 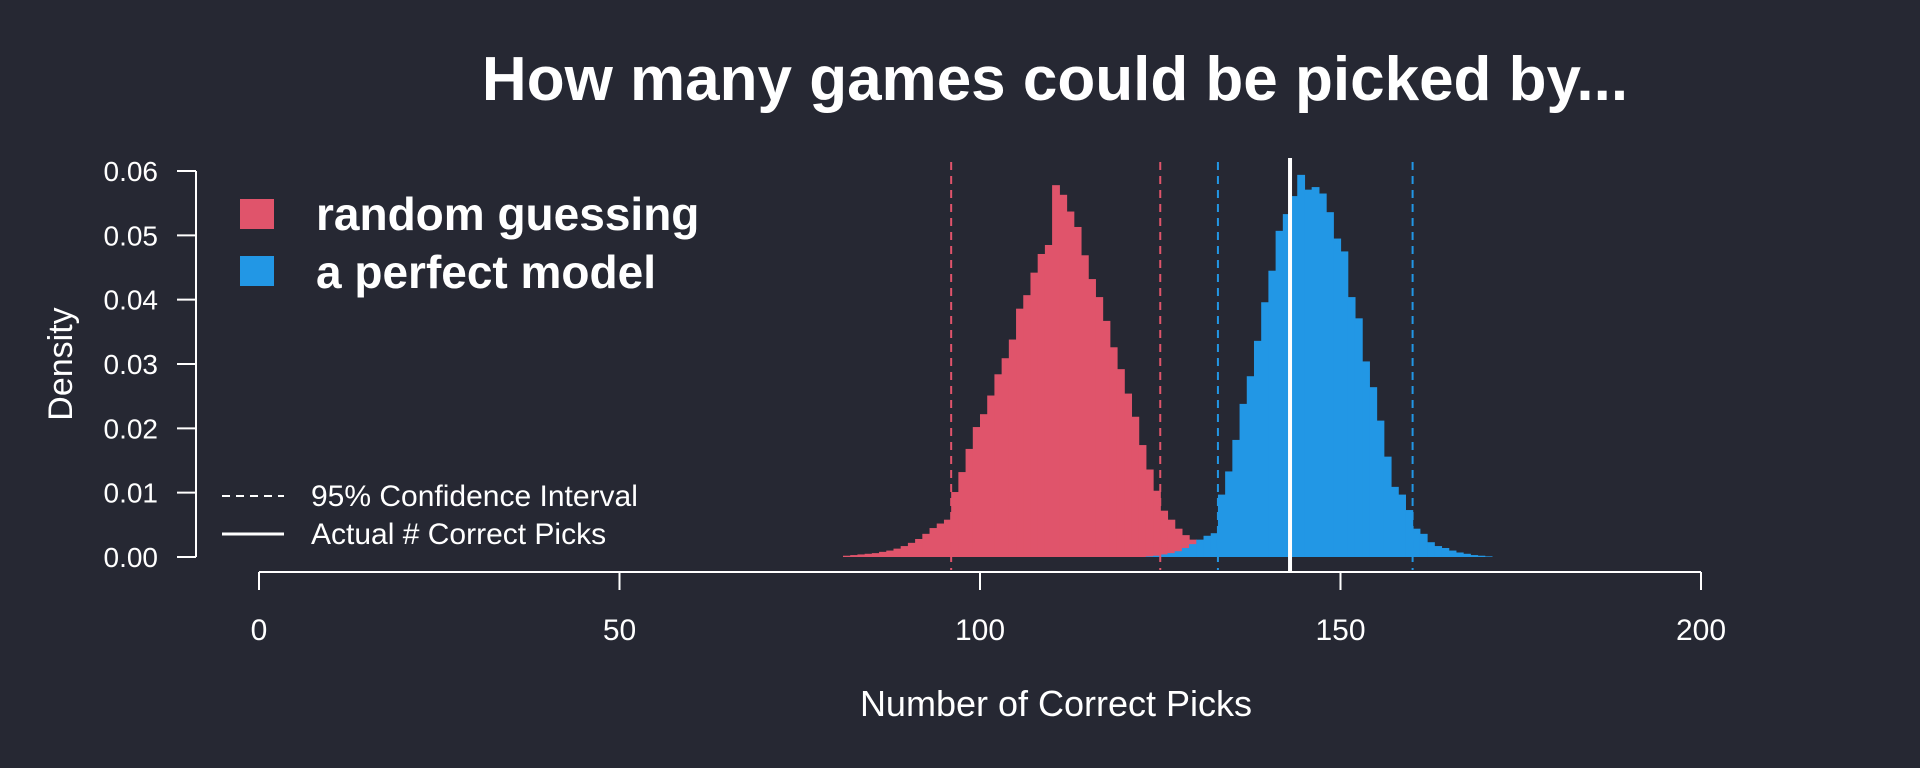 I want to click on y-tick-label: 0.04, so click(x=131, y=300).